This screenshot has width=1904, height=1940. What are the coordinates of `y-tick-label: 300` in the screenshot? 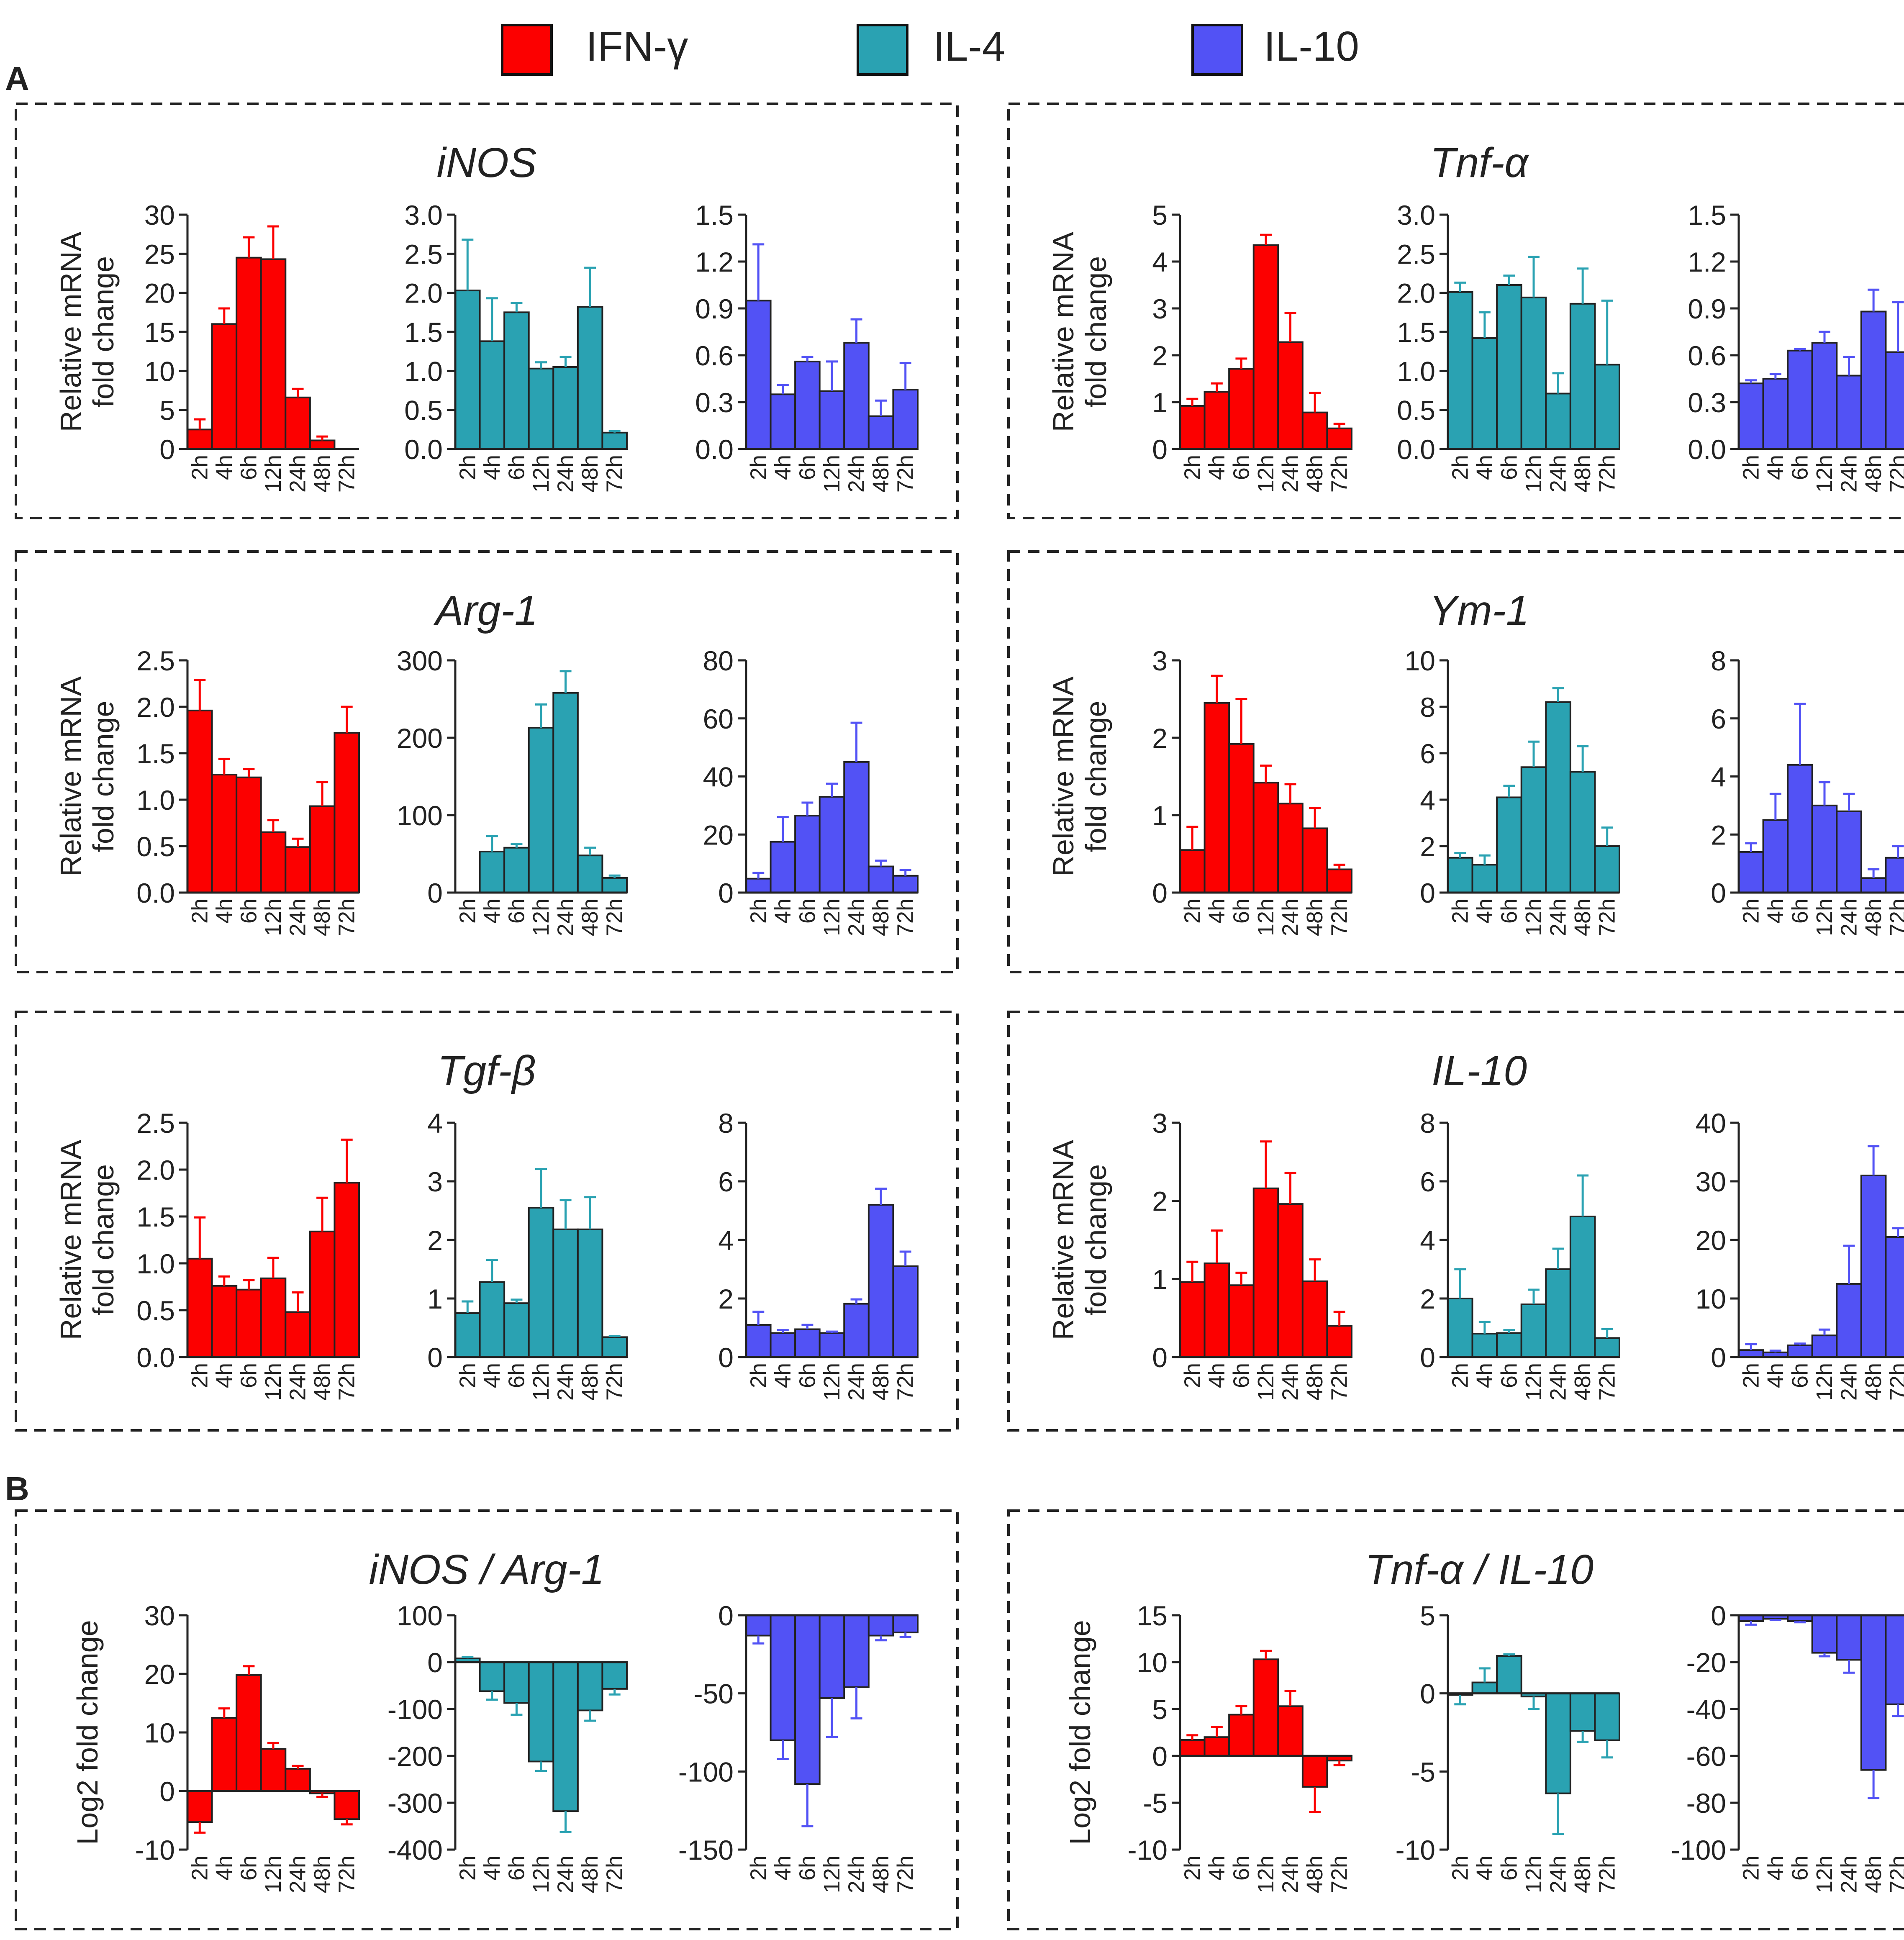 It's located at (420, 660).